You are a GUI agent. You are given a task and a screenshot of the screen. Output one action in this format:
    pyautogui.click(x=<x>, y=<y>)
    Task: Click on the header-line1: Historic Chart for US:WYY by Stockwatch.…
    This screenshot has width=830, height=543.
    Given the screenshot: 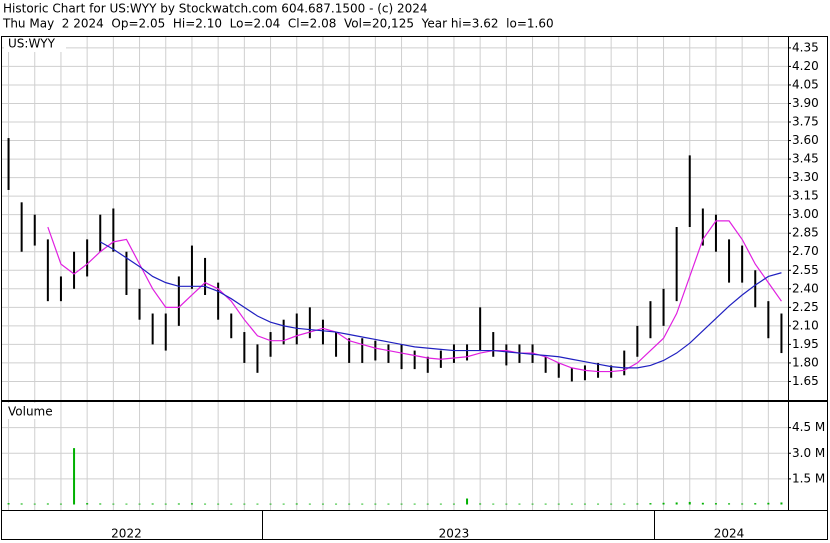 What is the action you would take?
    pyautogui.click(x=215, y=9)
    